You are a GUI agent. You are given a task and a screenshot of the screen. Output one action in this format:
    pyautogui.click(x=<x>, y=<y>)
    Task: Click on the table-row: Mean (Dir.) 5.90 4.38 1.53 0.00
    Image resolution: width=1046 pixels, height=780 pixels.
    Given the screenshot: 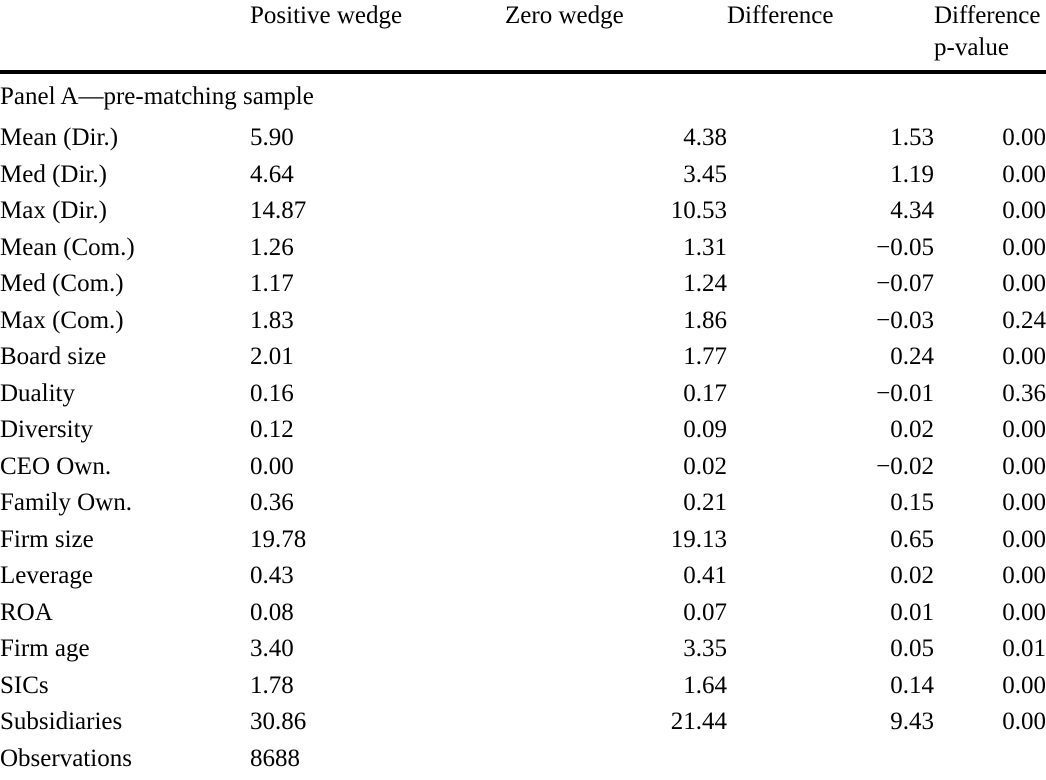 What is the action you would take?
    pyautogui.click(x=523, y=138)
    